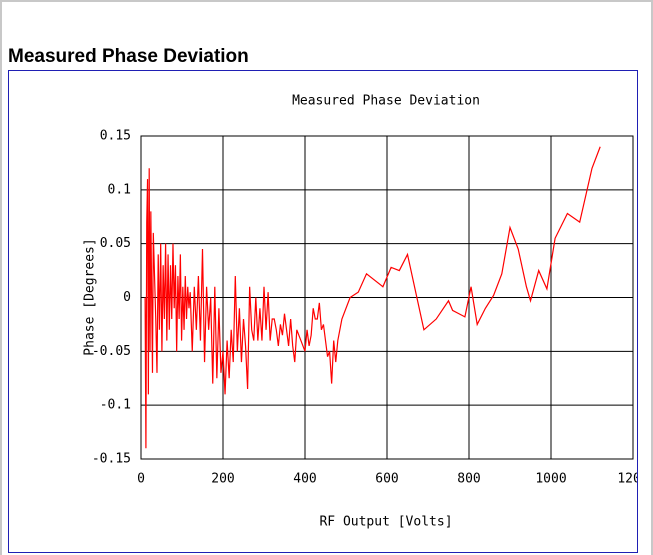  Describe the element at coordinates (304, 479) in the screenshot. I see `x-tick-label: 400` at that location.